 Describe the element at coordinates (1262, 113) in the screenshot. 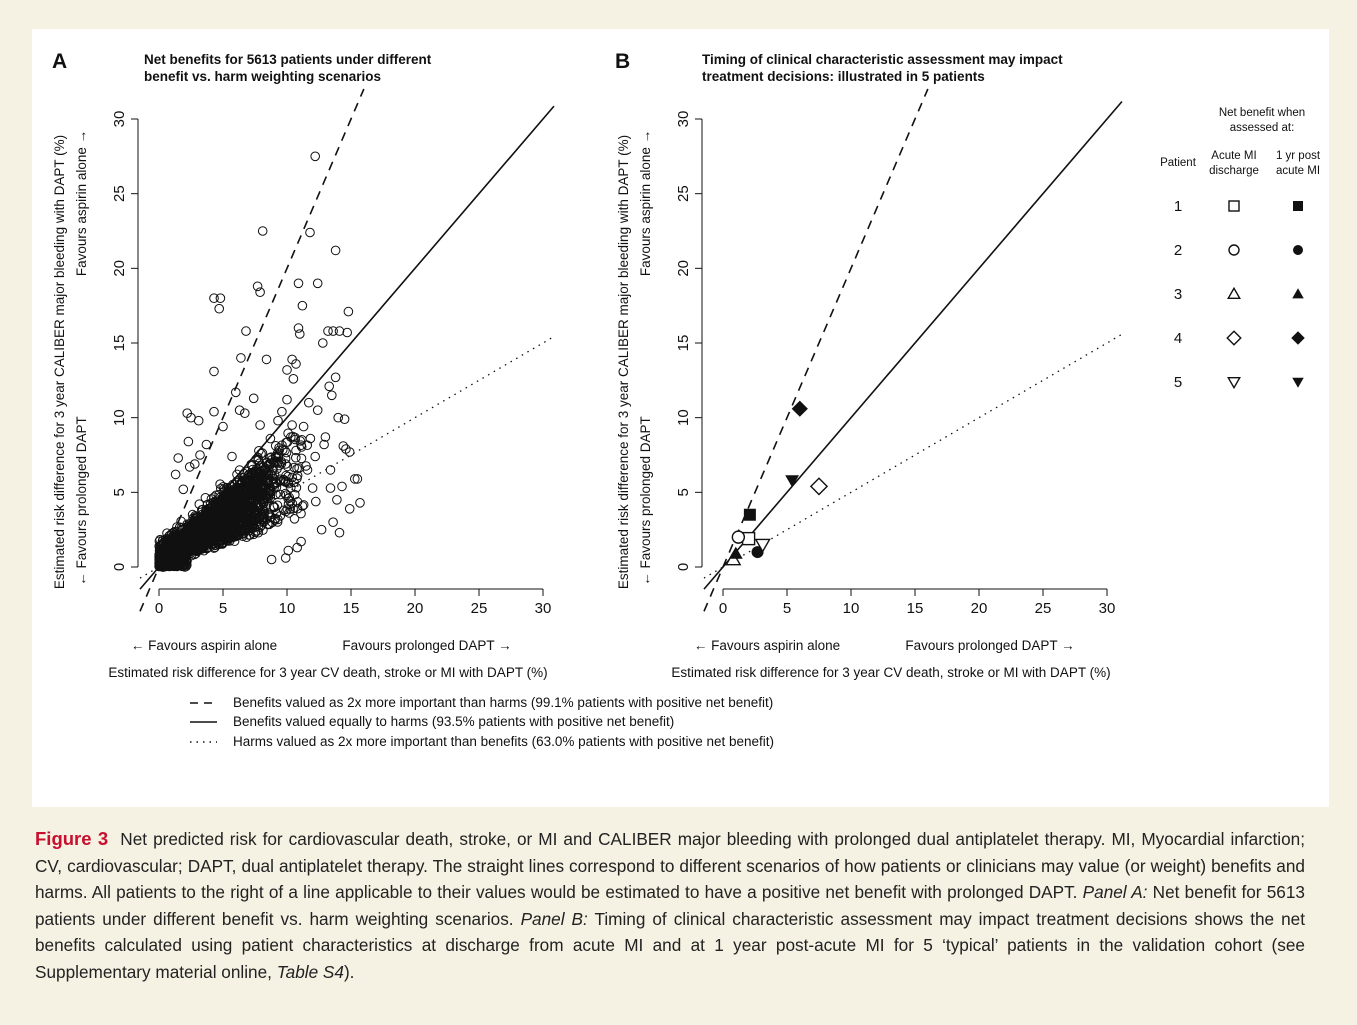

I see `legend-header-line1: Net benefit when` at that location.